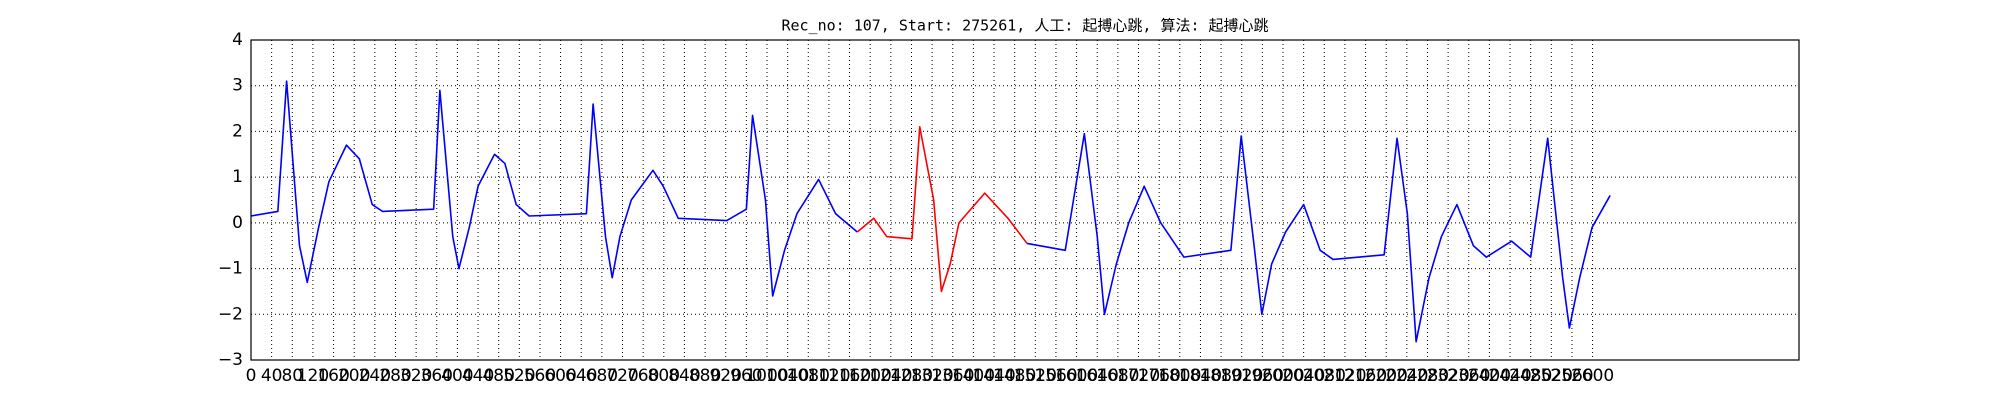 The image size is (2000, 400). Describe the element at coordinates (602, 376) in the screenshot. I see `x-tick-label: 680` at that location.